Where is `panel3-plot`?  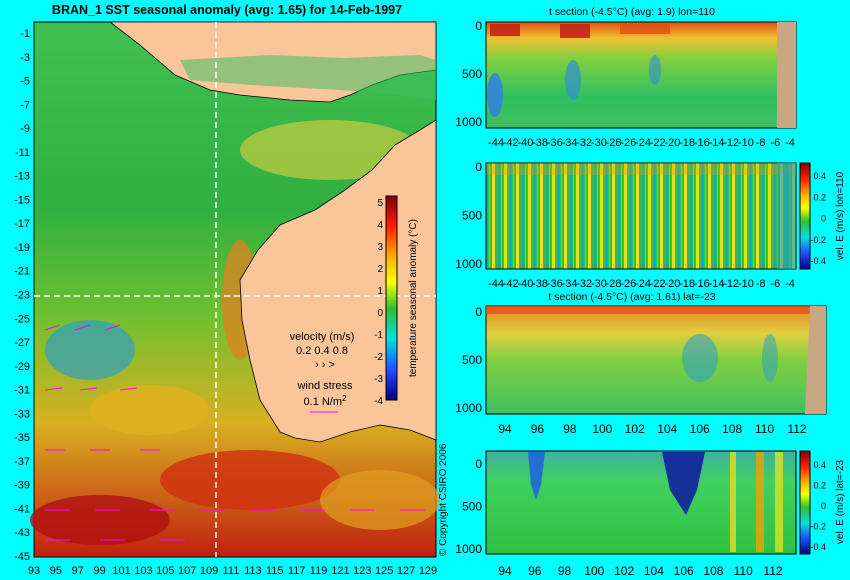 panel3-plot is located at coordinates (656, 360).